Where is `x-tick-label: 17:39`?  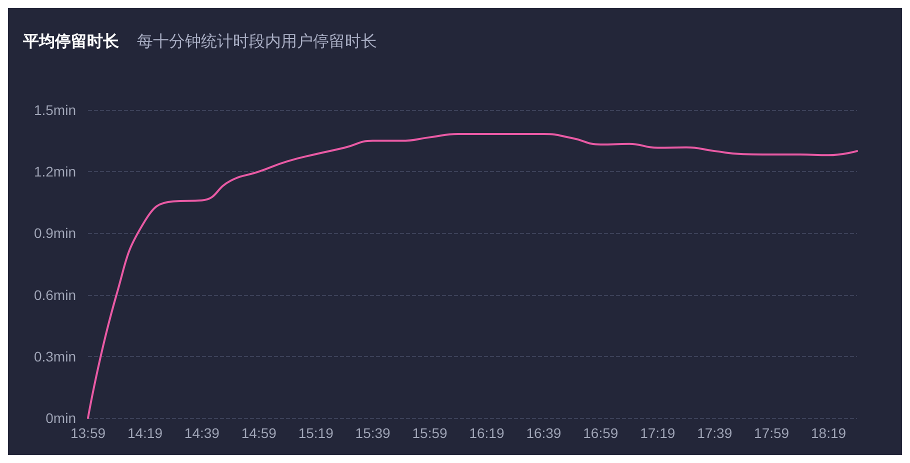 x-tick-label: 17:39 is located at coordinates (714, 433).